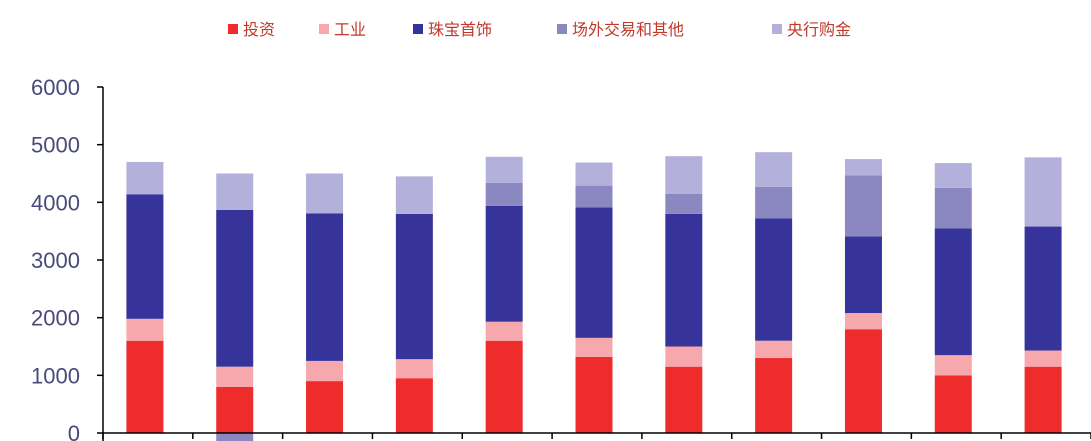 The width and height of the screenshot is (1091, 441). I want to click on y-tick-label: 0, so click(74, 431).